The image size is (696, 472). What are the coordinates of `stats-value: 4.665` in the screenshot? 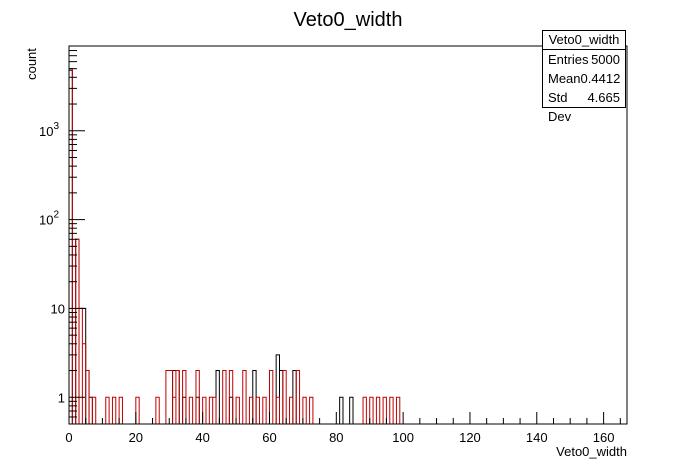 It's located at (603, 97).